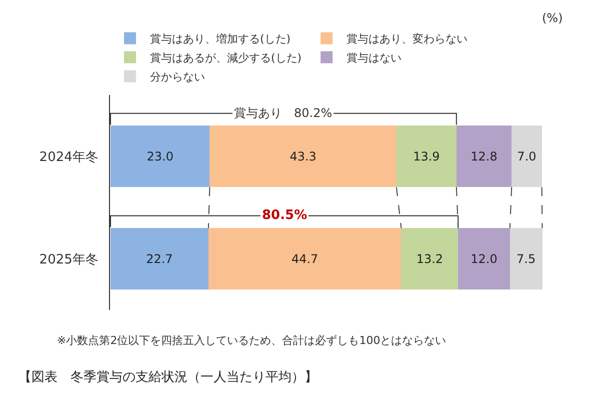  Describe the element at coordinates (177, 77) in the screenshot. I see `legend-label: 分からない` at that location.